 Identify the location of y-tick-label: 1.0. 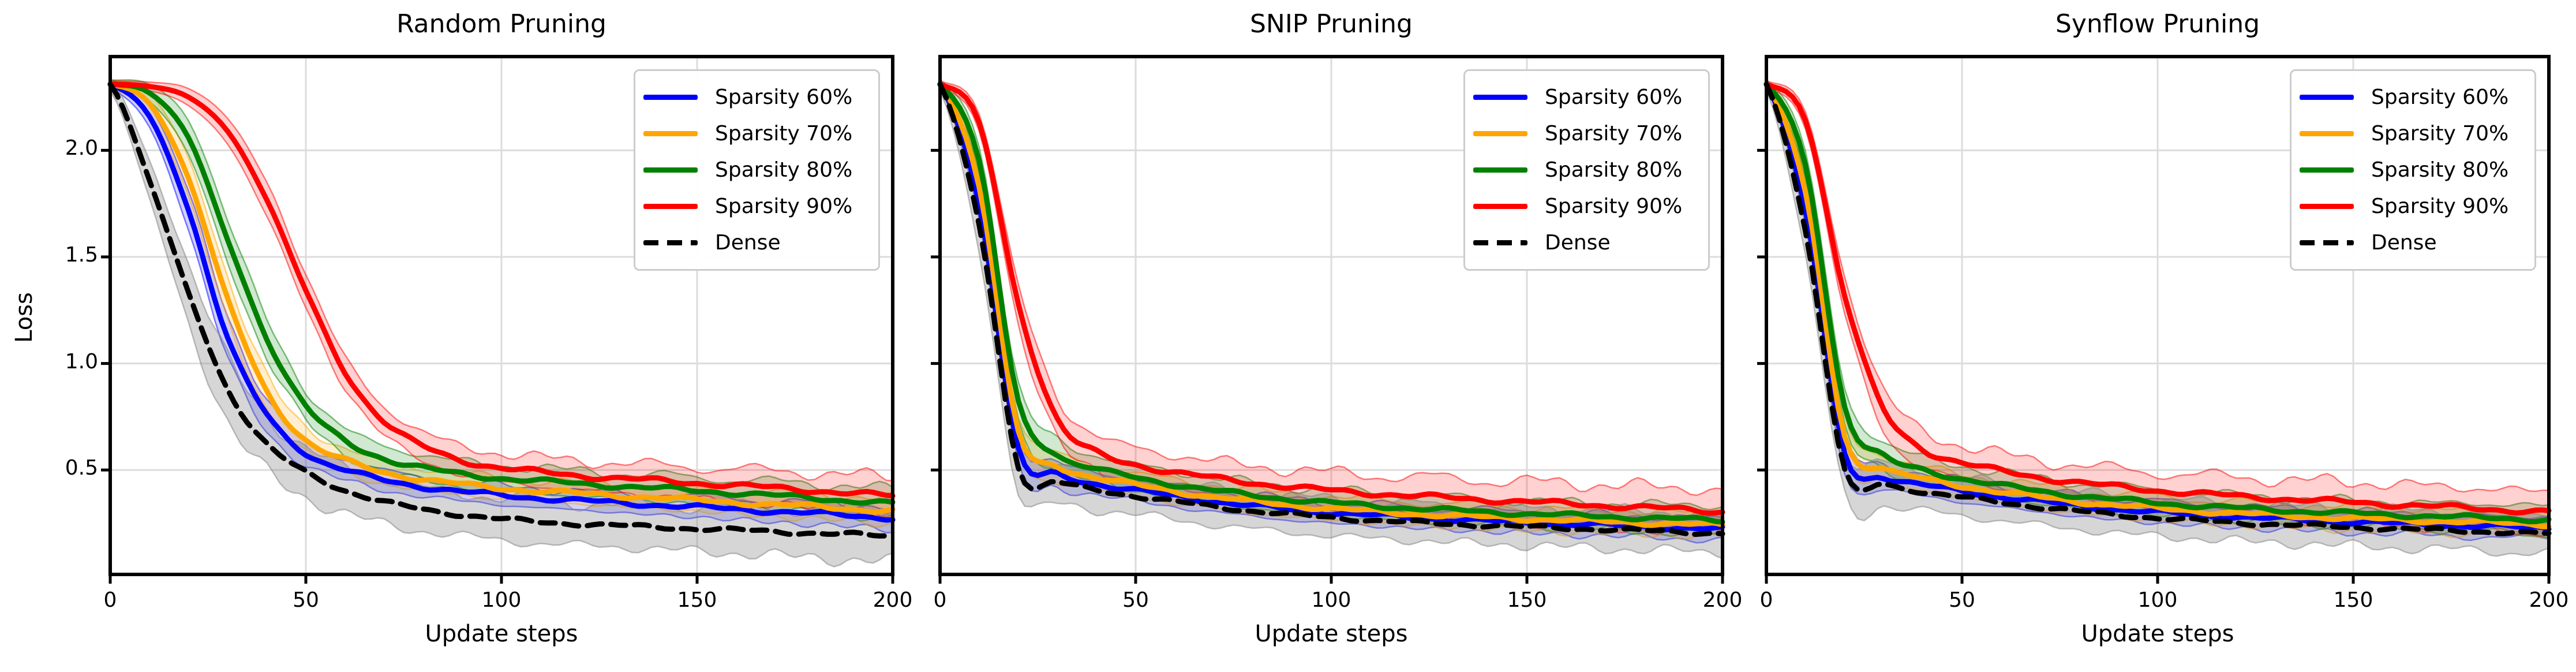
(81, 361).